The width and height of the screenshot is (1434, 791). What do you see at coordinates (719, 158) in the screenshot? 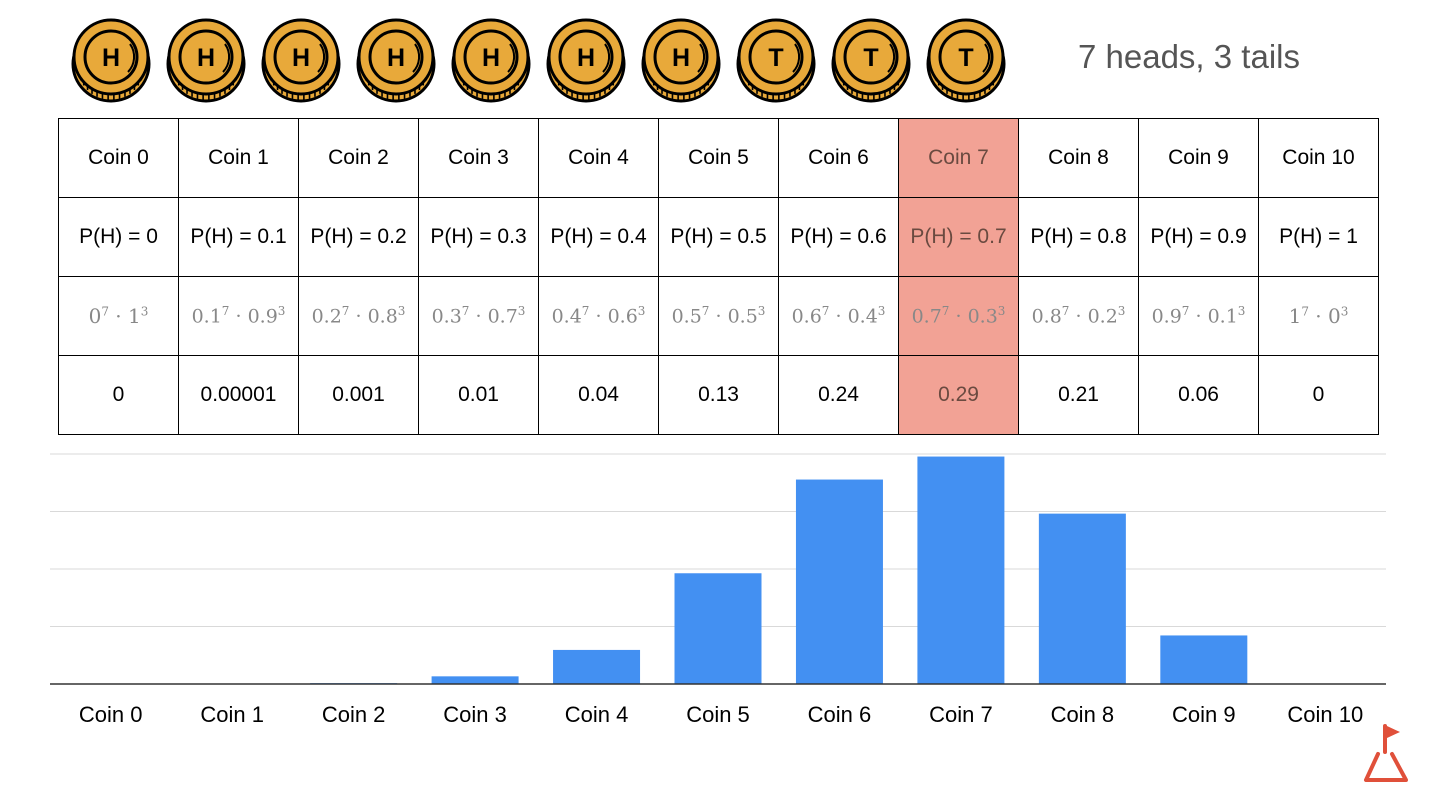
I see `coin-name-cell: Coin 5` at bounding box center [719, 158].